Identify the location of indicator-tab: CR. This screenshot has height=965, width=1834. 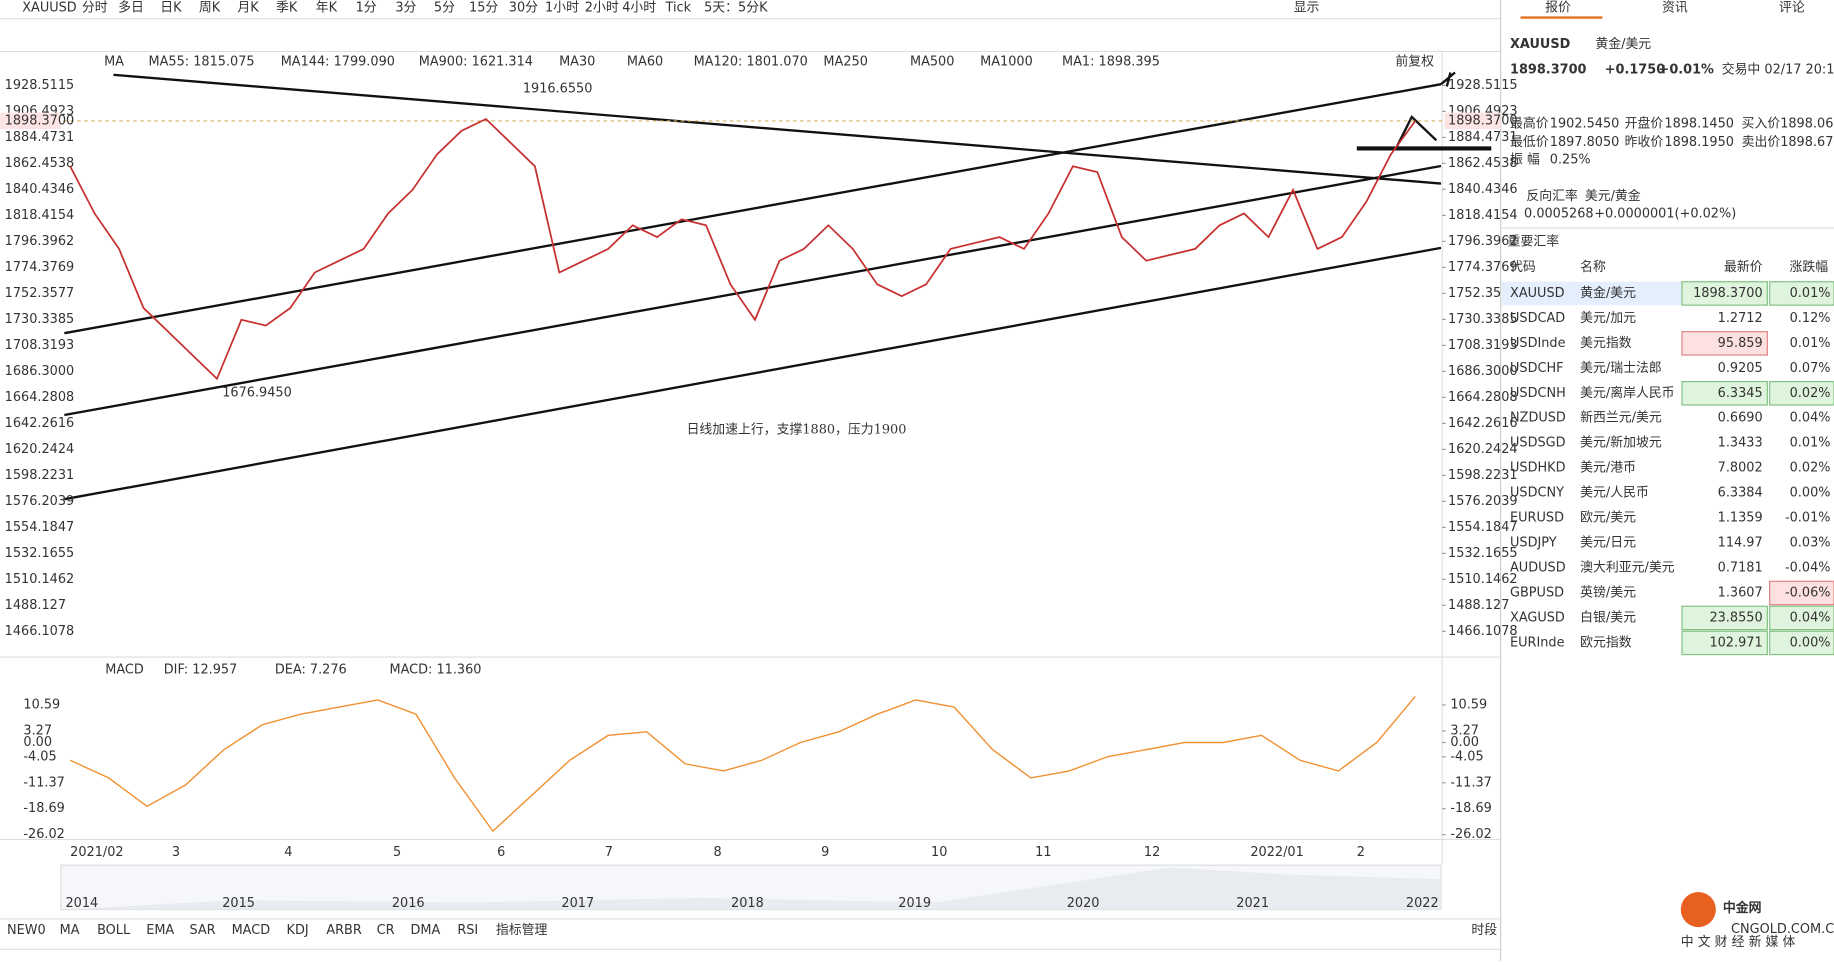
(386, 930).